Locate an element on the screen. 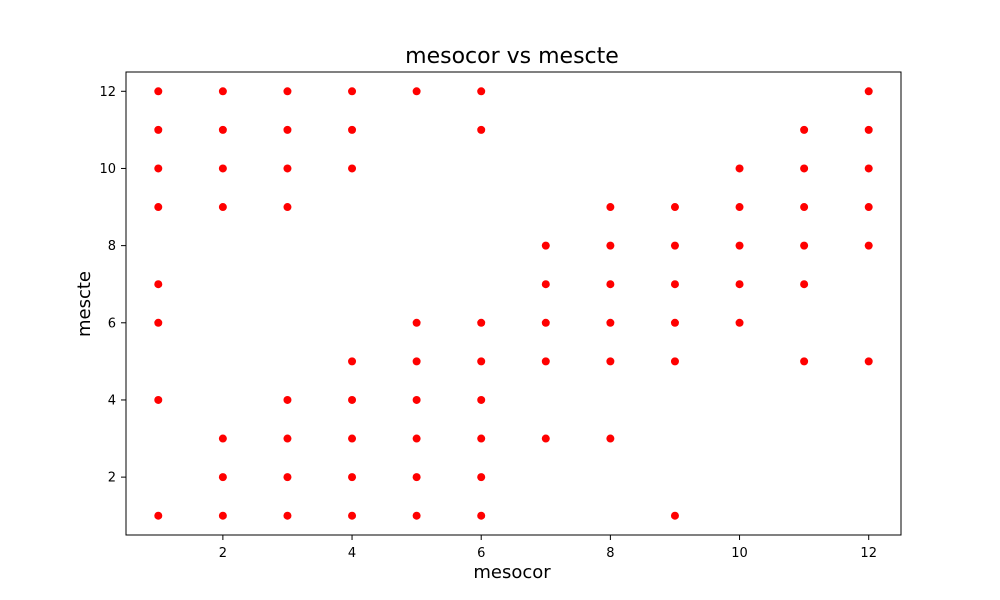 The height and width of the screenshot is (600, 1000). y-tick-label: 8 is located at coordinates (112, 246).